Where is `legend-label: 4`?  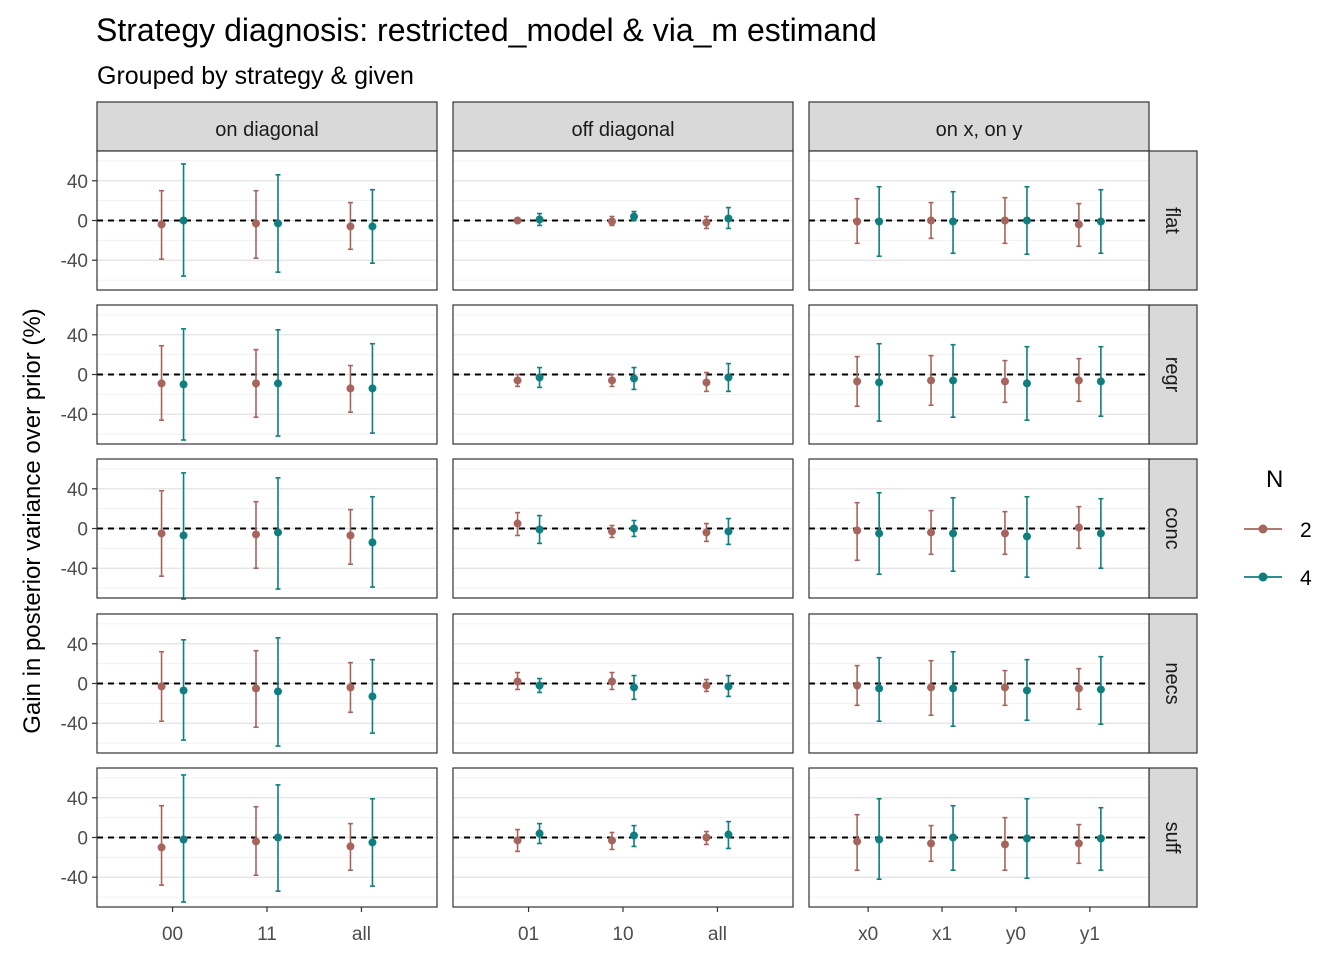 legend-label: 4 is located at coordinates (1306, 578).